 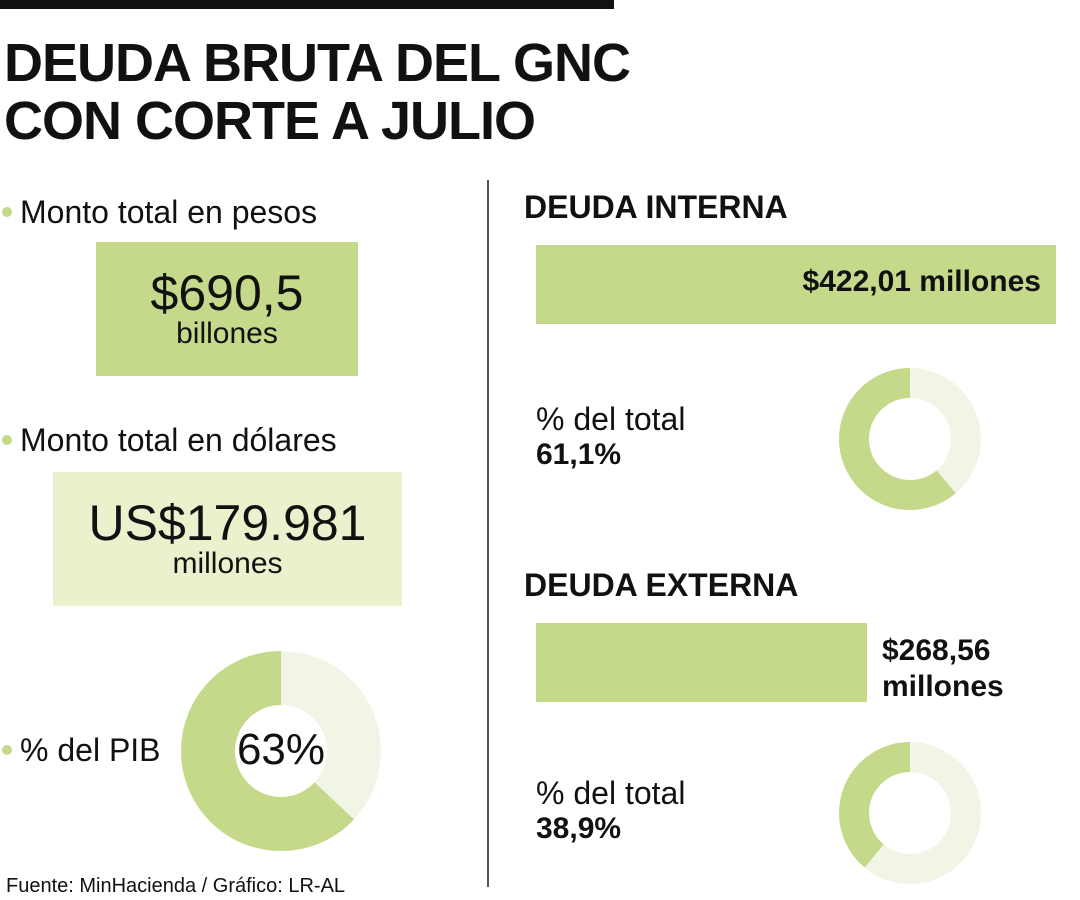 What do you see at coordinates (227, 563) in the screenshot?
I see `usd-unit: millones` at bounding box center [227, 563].